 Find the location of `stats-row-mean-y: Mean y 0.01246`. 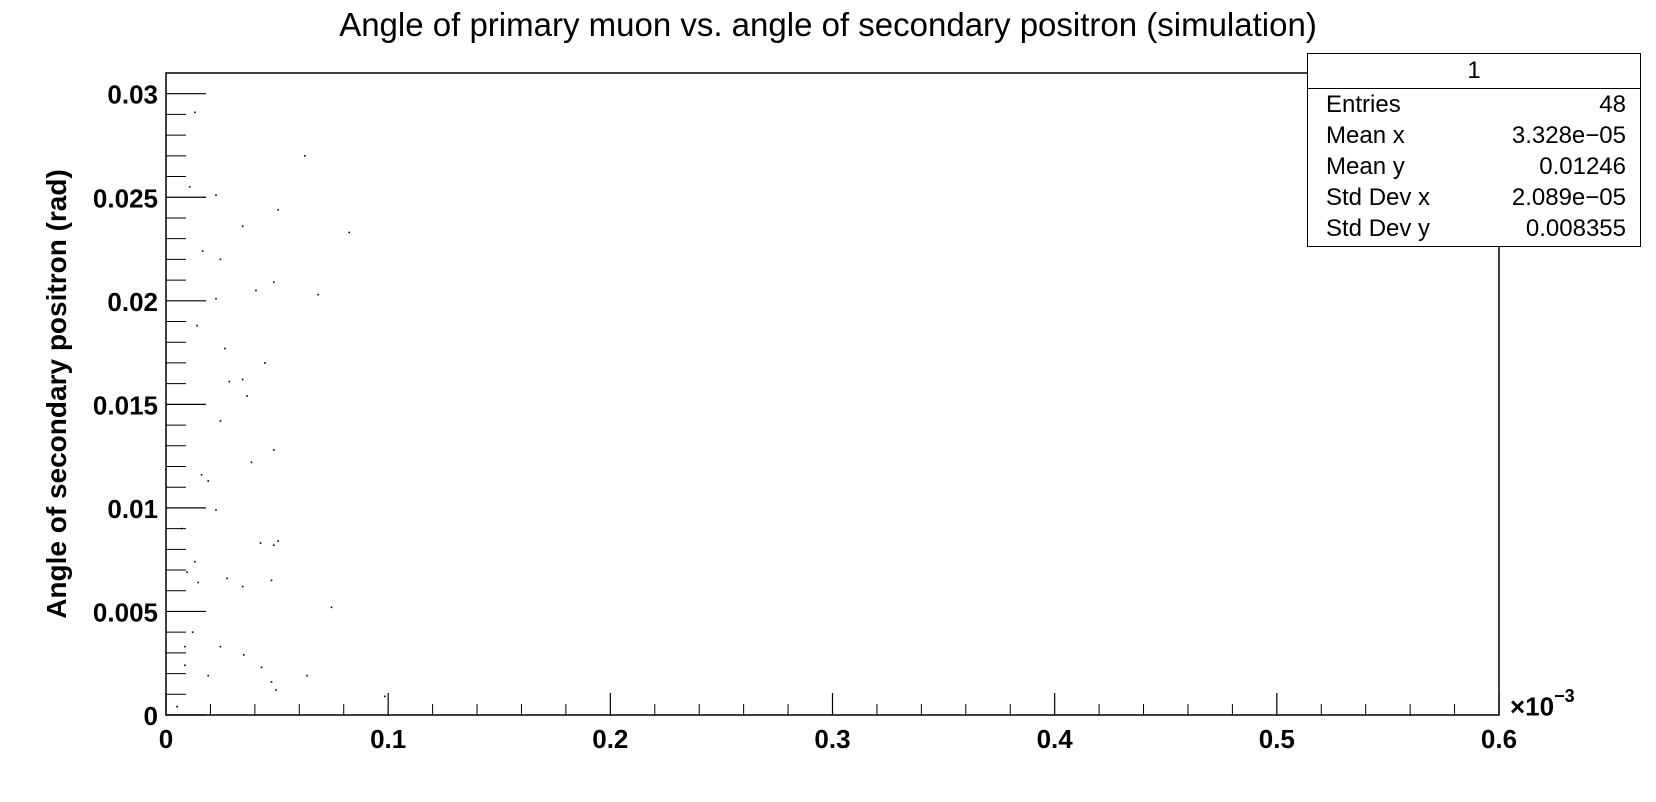

stats-row-mean-y: Mean y 0.01246 is located at coordinates (1476, 166).